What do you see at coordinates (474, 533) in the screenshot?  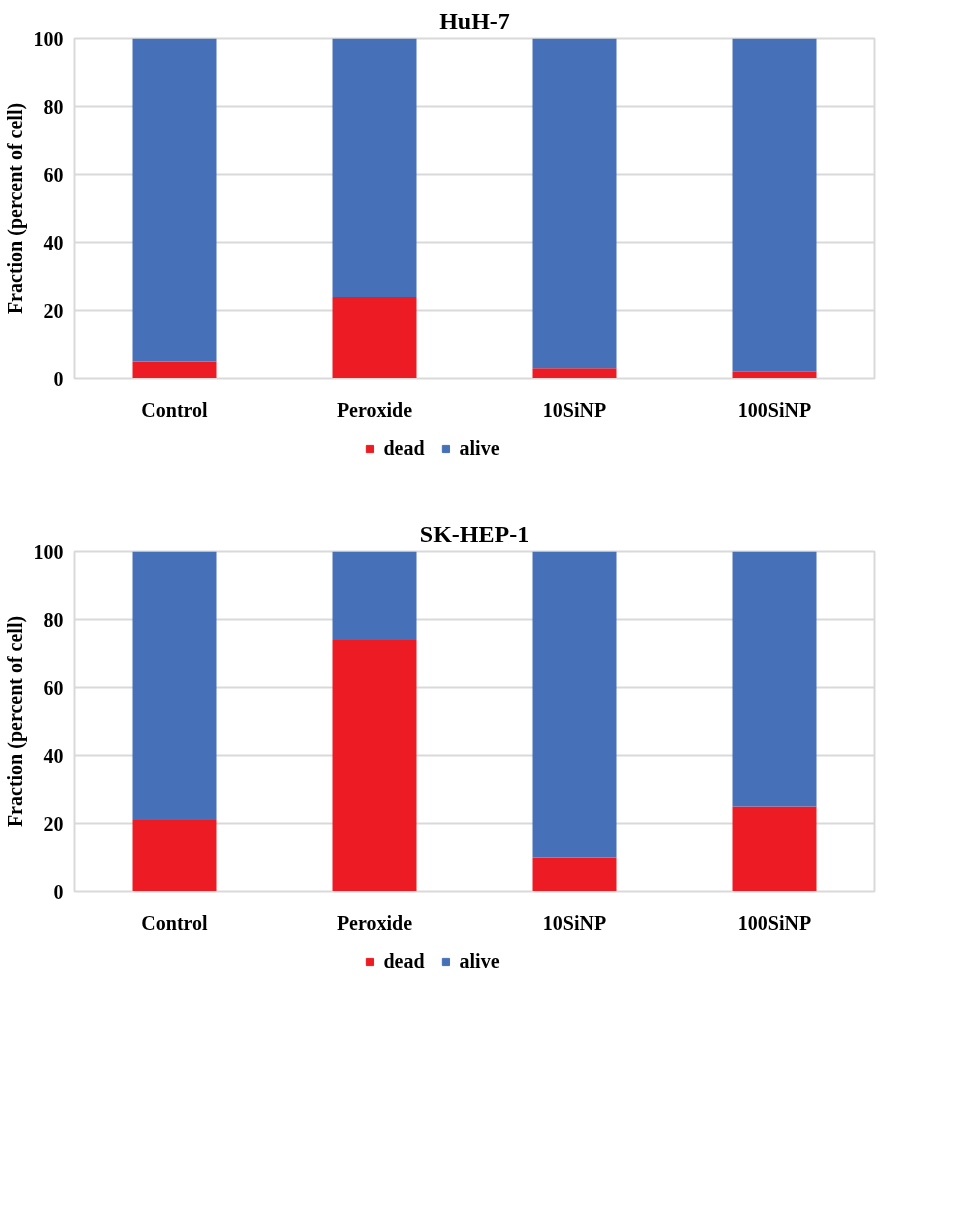 I see `chart-title: SK-HEP-1` at bounding box center [474, 533].